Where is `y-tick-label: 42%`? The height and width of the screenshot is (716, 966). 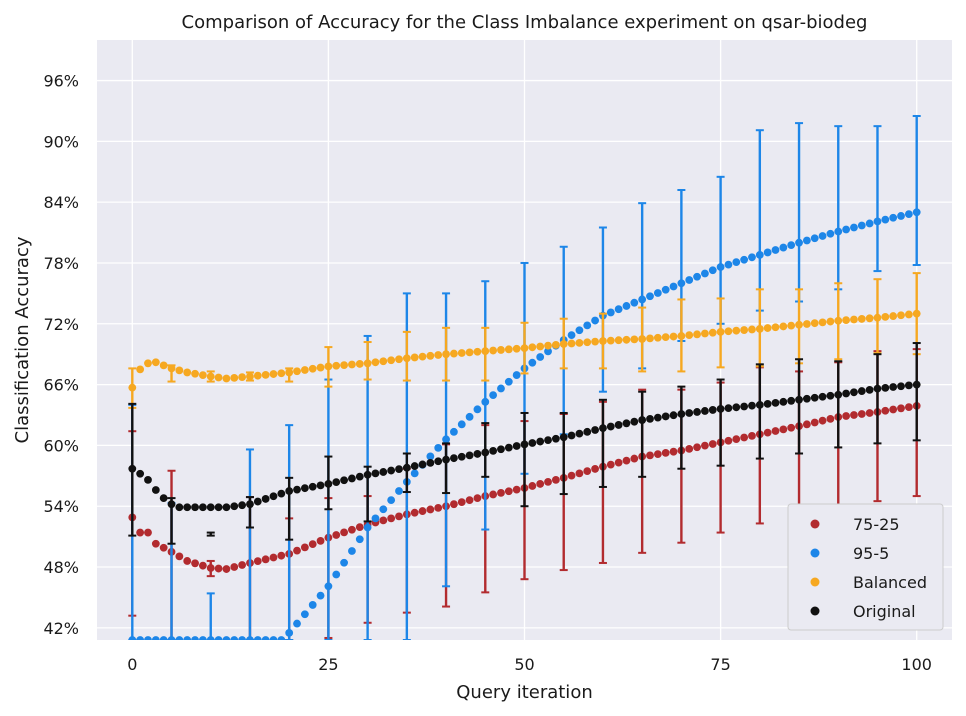
y-tick-label: 42% is located at coordinates (61, 628).